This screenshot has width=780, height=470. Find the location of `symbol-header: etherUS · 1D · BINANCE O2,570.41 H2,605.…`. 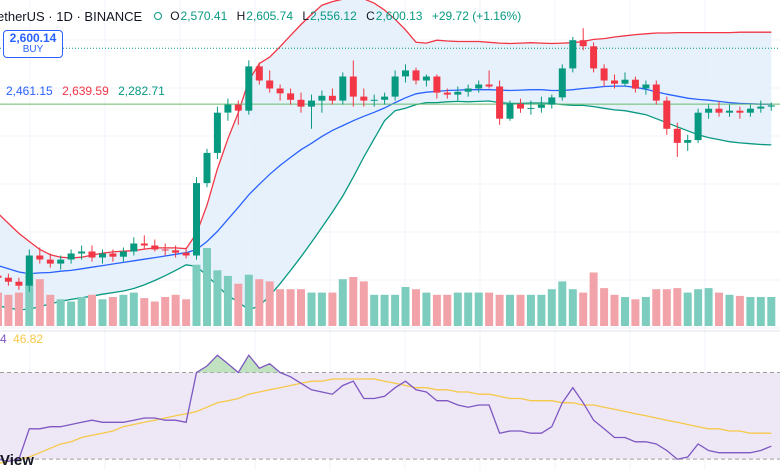

symbol-header: etherUS · 1D · BINANCE O2,570.41 H2,605.… is located at coordinates (263, 16).